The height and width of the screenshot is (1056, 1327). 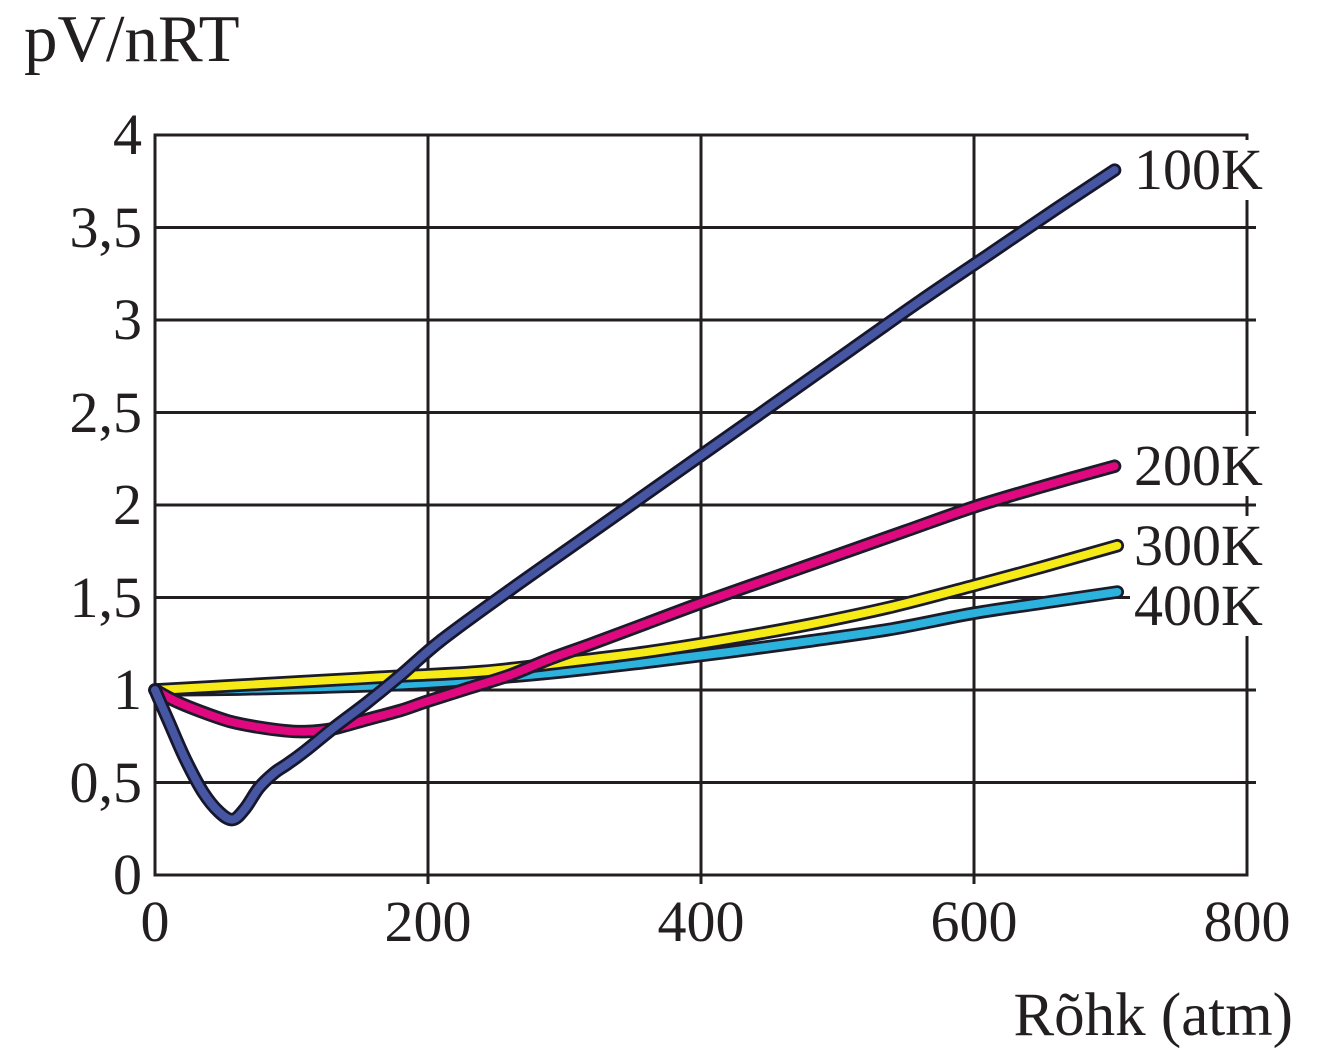 I want to click on y-tick-label: 1,5, so click(x=106, y=597).